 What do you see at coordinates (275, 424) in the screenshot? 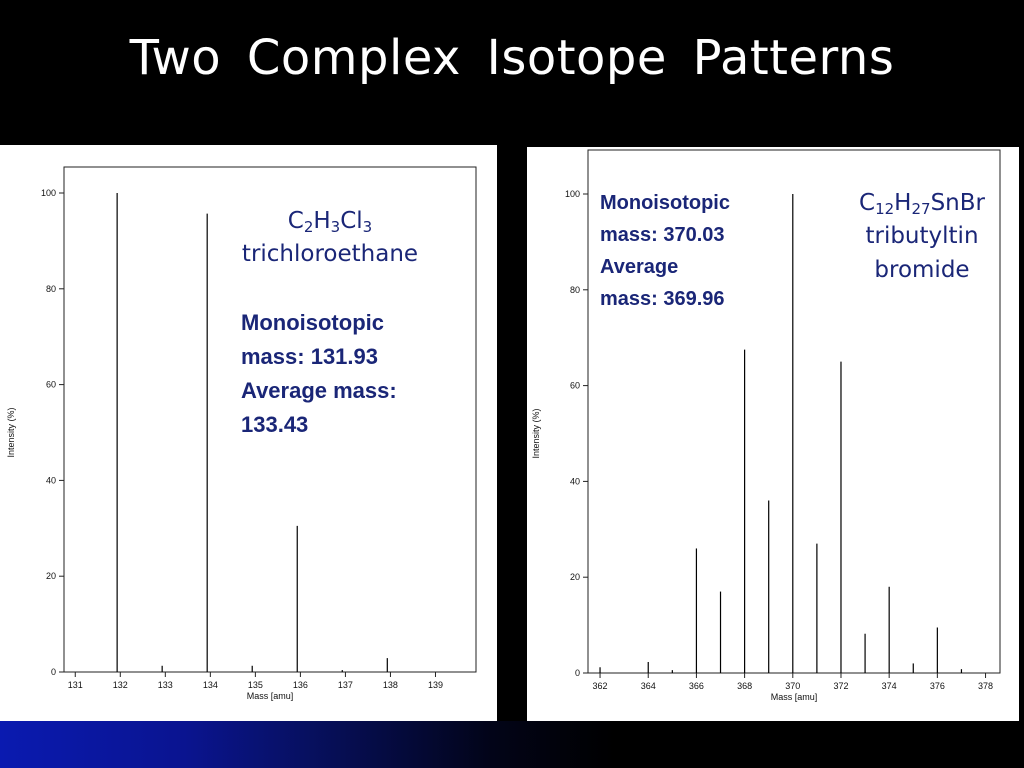
I see `avg-value: 133.43` at bounding box center [275, 424].